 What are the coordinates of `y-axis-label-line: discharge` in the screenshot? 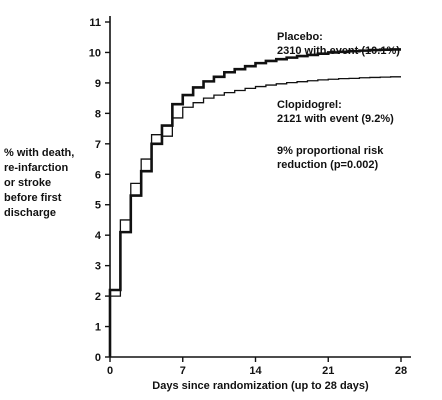 It's located at (30, 213).